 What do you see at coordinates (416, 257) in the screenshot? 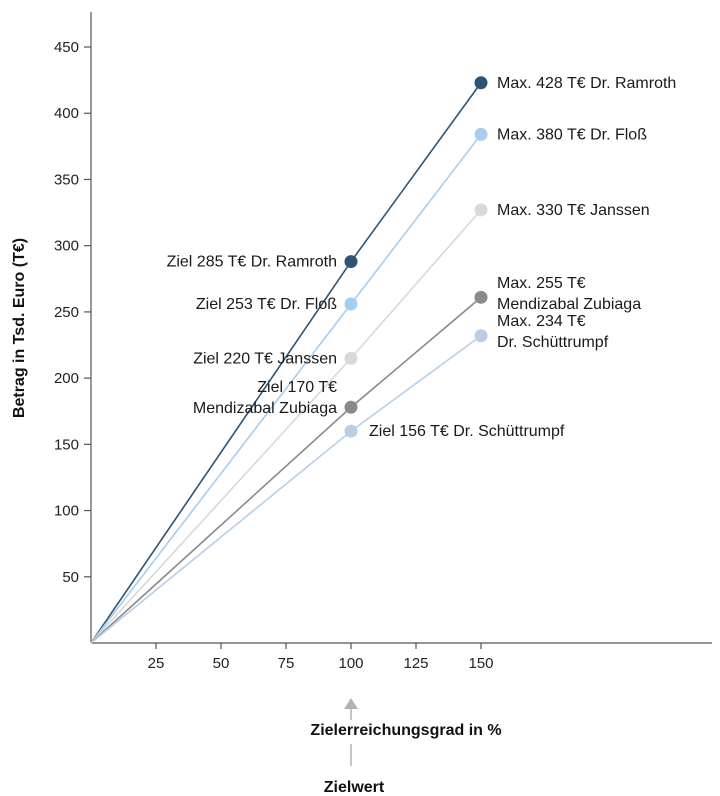
I see `series-points` at bounding box center [416, 257].